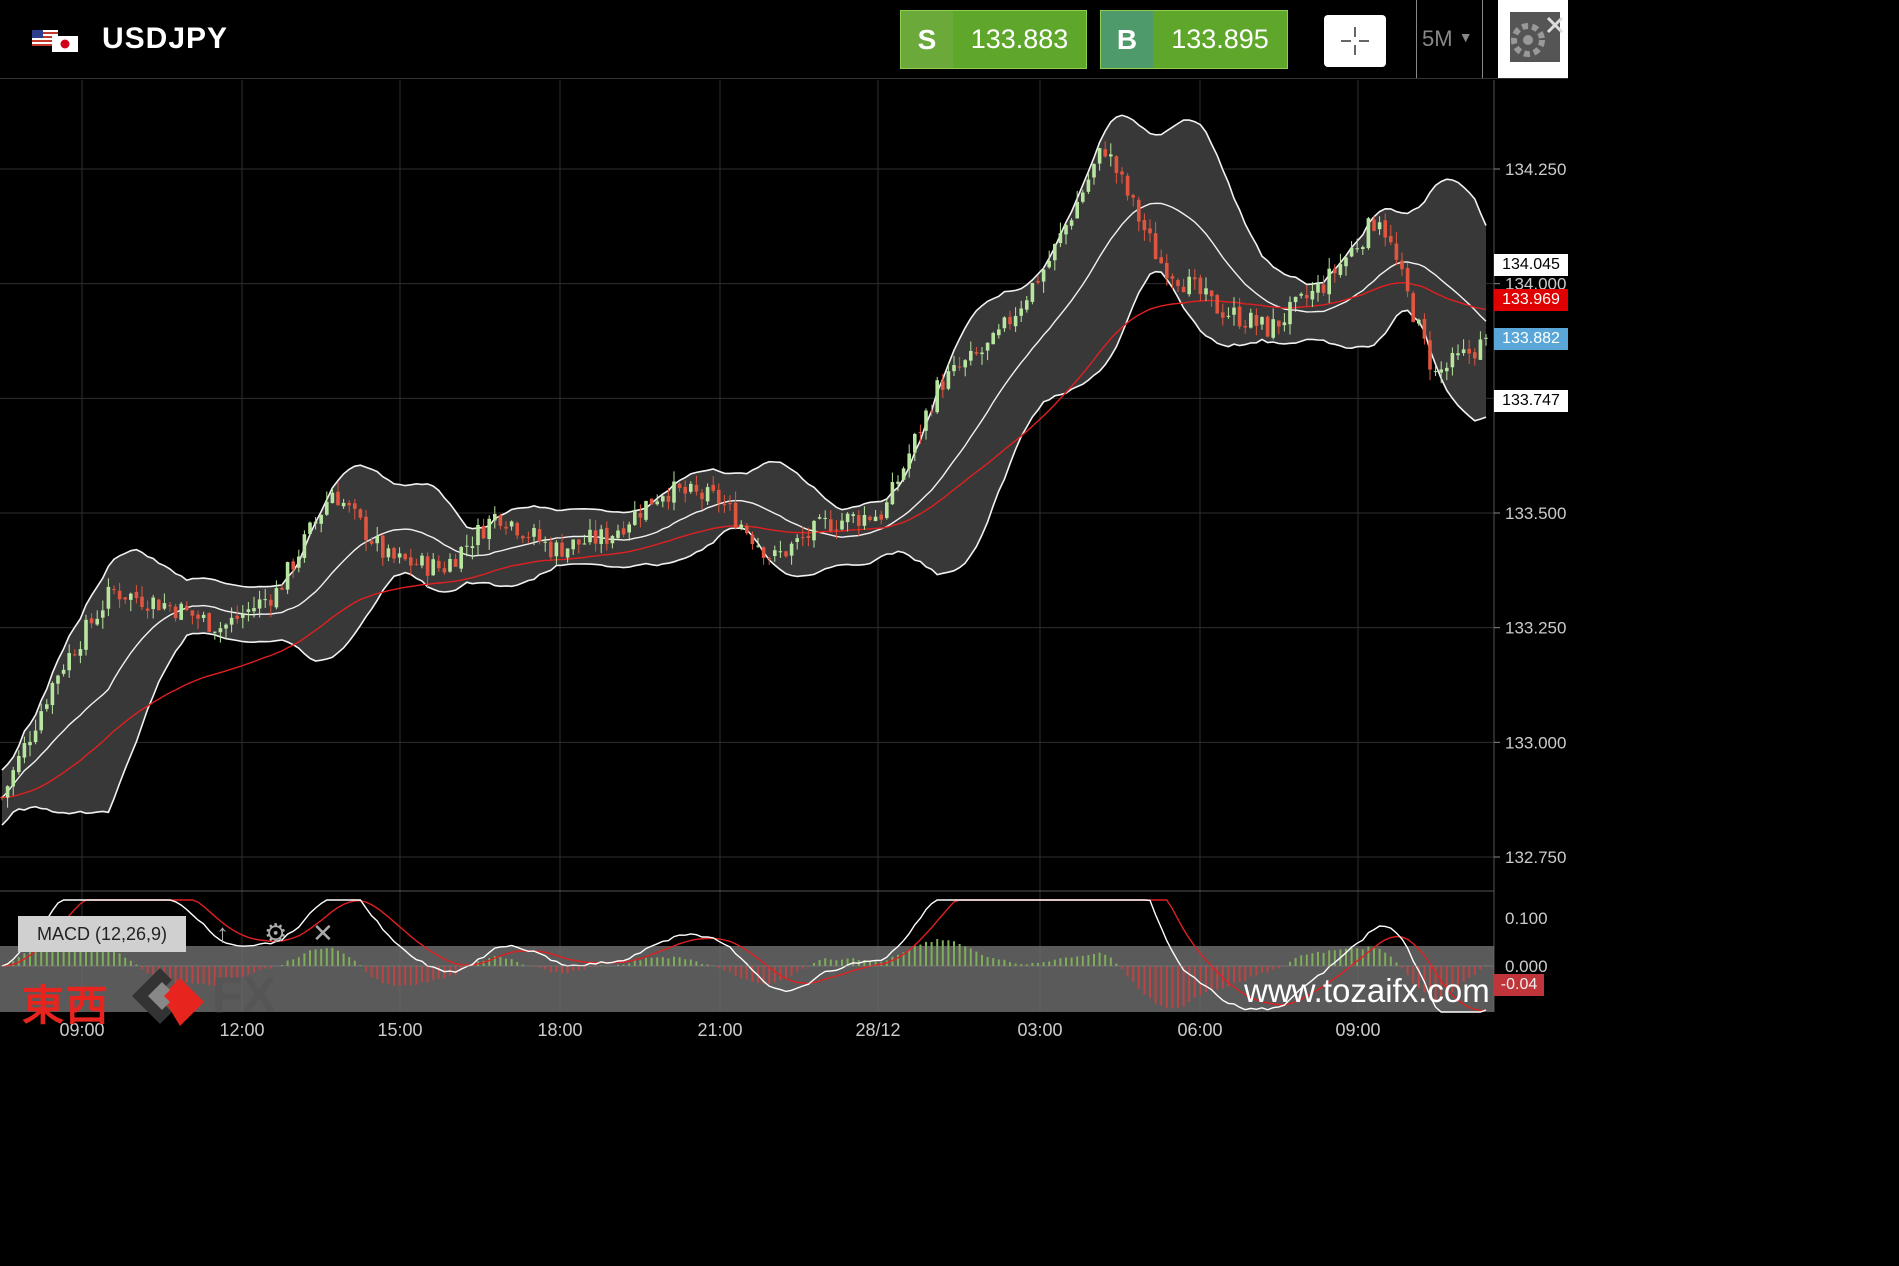 This screenshot has width=1899, height=1266. I want to click on settings-button, so click(1533, 39).